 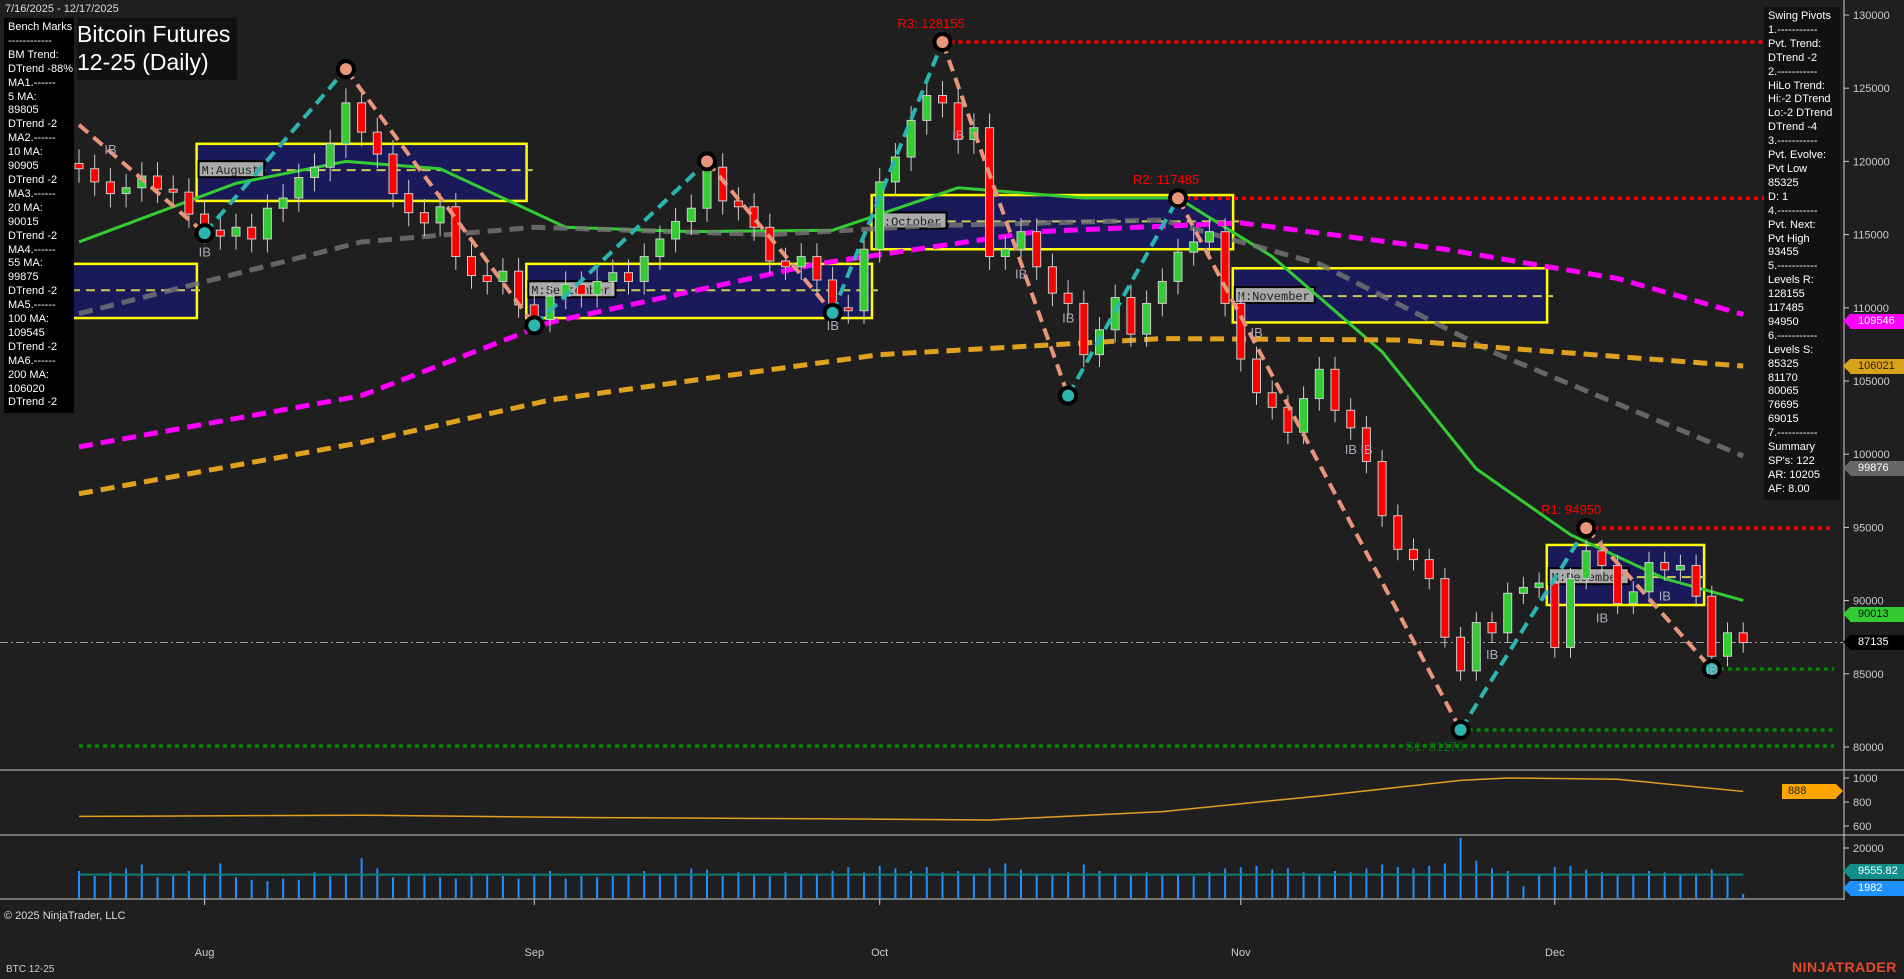 What do you see at coordinates (30, 40) in the screenshot?
I see `panel-line: ------------` at bounding box center [30, 40].